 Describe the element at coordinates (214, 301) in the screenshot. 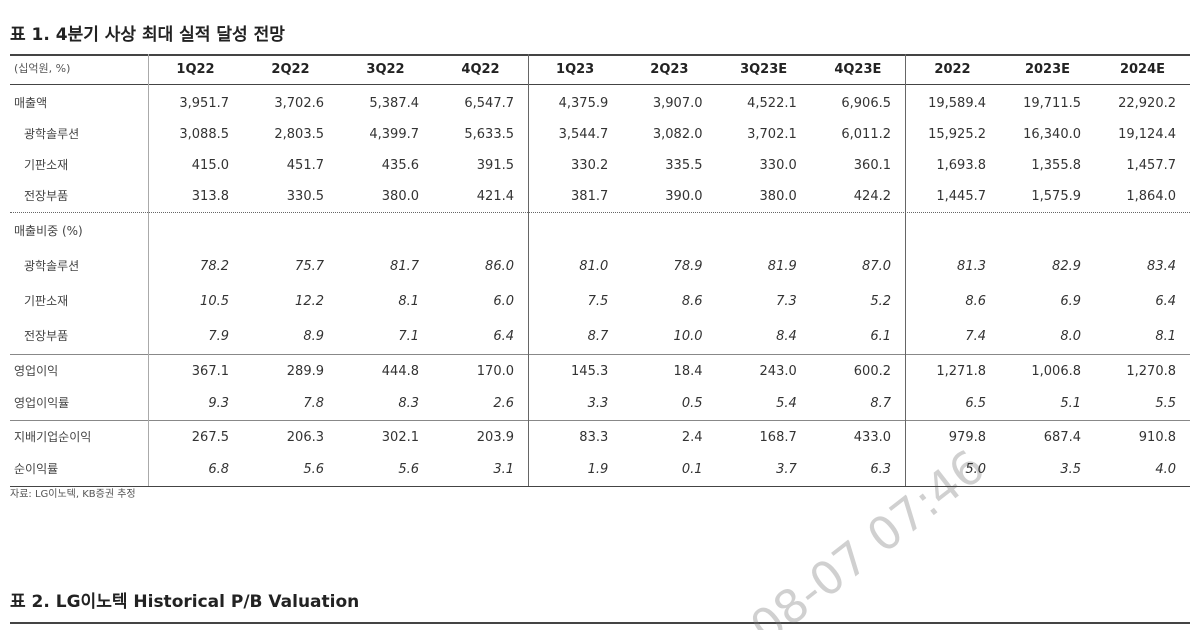

I see `table-cell: 10.5` at that location.